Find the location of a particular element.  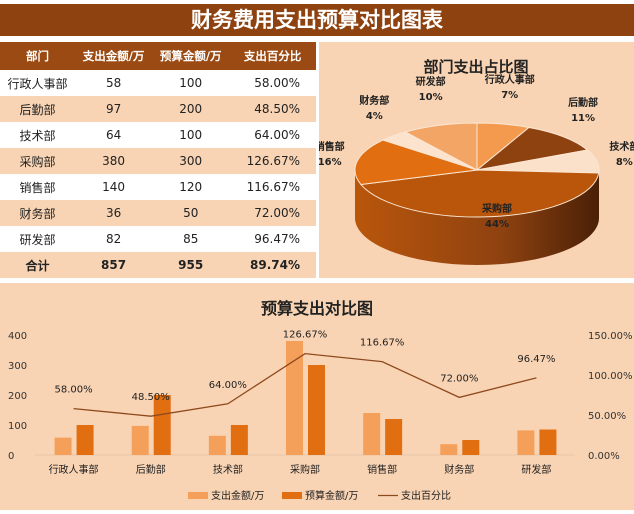

header-dept: 部门 is located at coordinates (38, 56).